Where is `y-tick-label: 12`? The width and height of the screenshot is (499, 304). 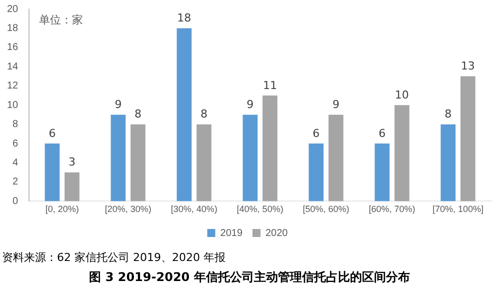 y-tick-label: 12 is located at coordinates (13, 86).